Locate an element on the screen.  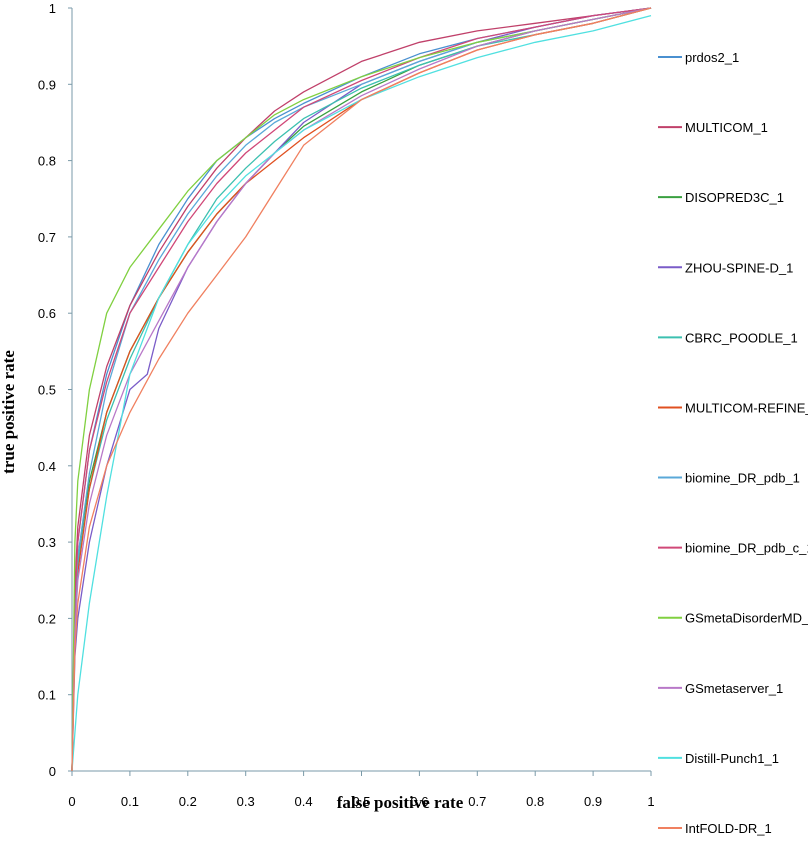
legend-label-gsmetadisordermd-1: GSmetaDisorderMD_1 is located at coordinates (746, 618).